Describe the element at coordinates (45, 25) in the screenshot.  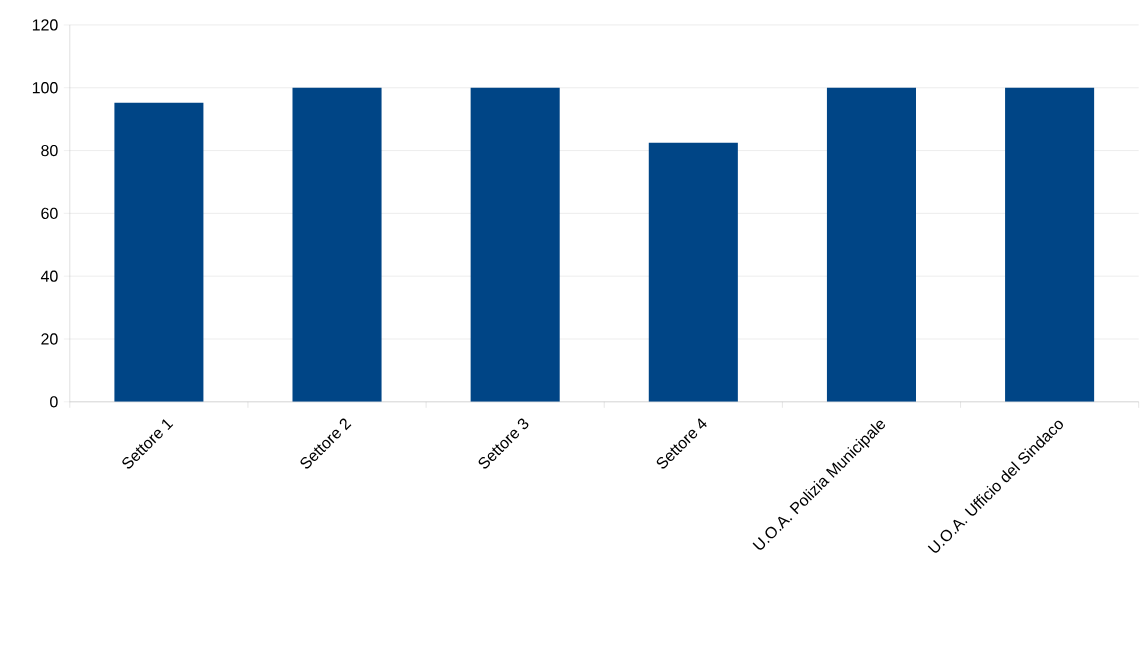
I see `y-tick-label: 120` at that location.